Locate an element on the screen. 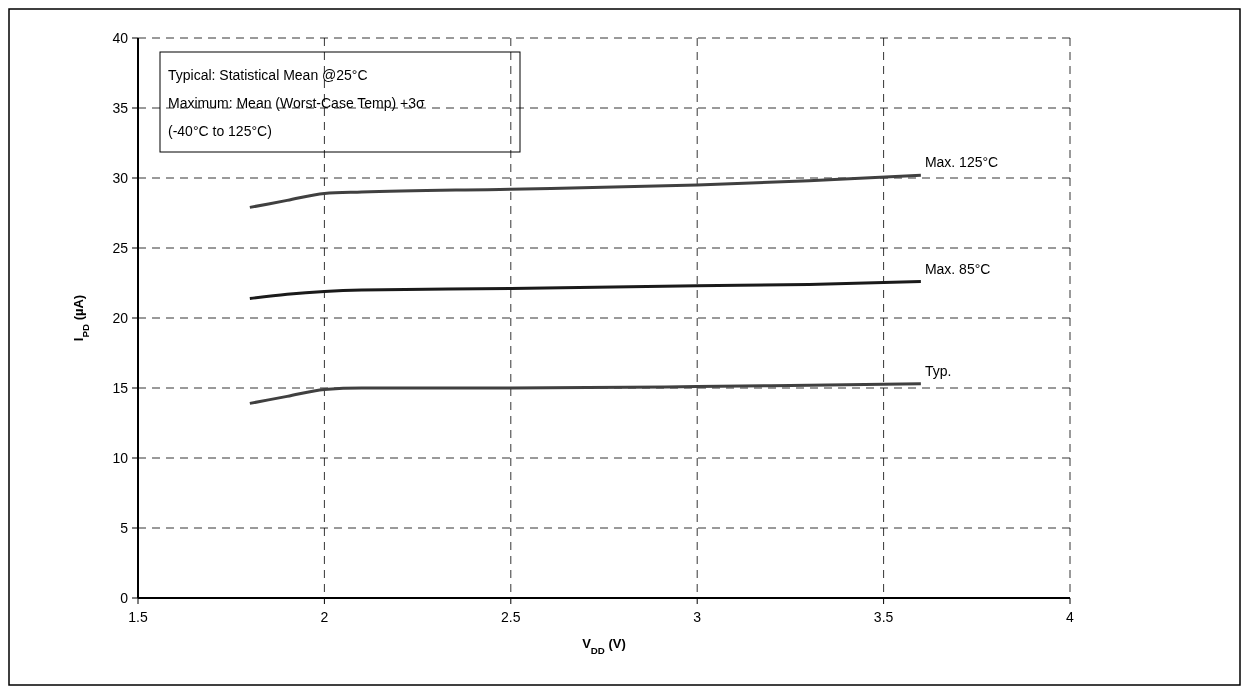 Image resolution: width=1249 pixels, height=694 pixels. annotation: (-40°C to 125°C) is located at coordinates (220, 131).